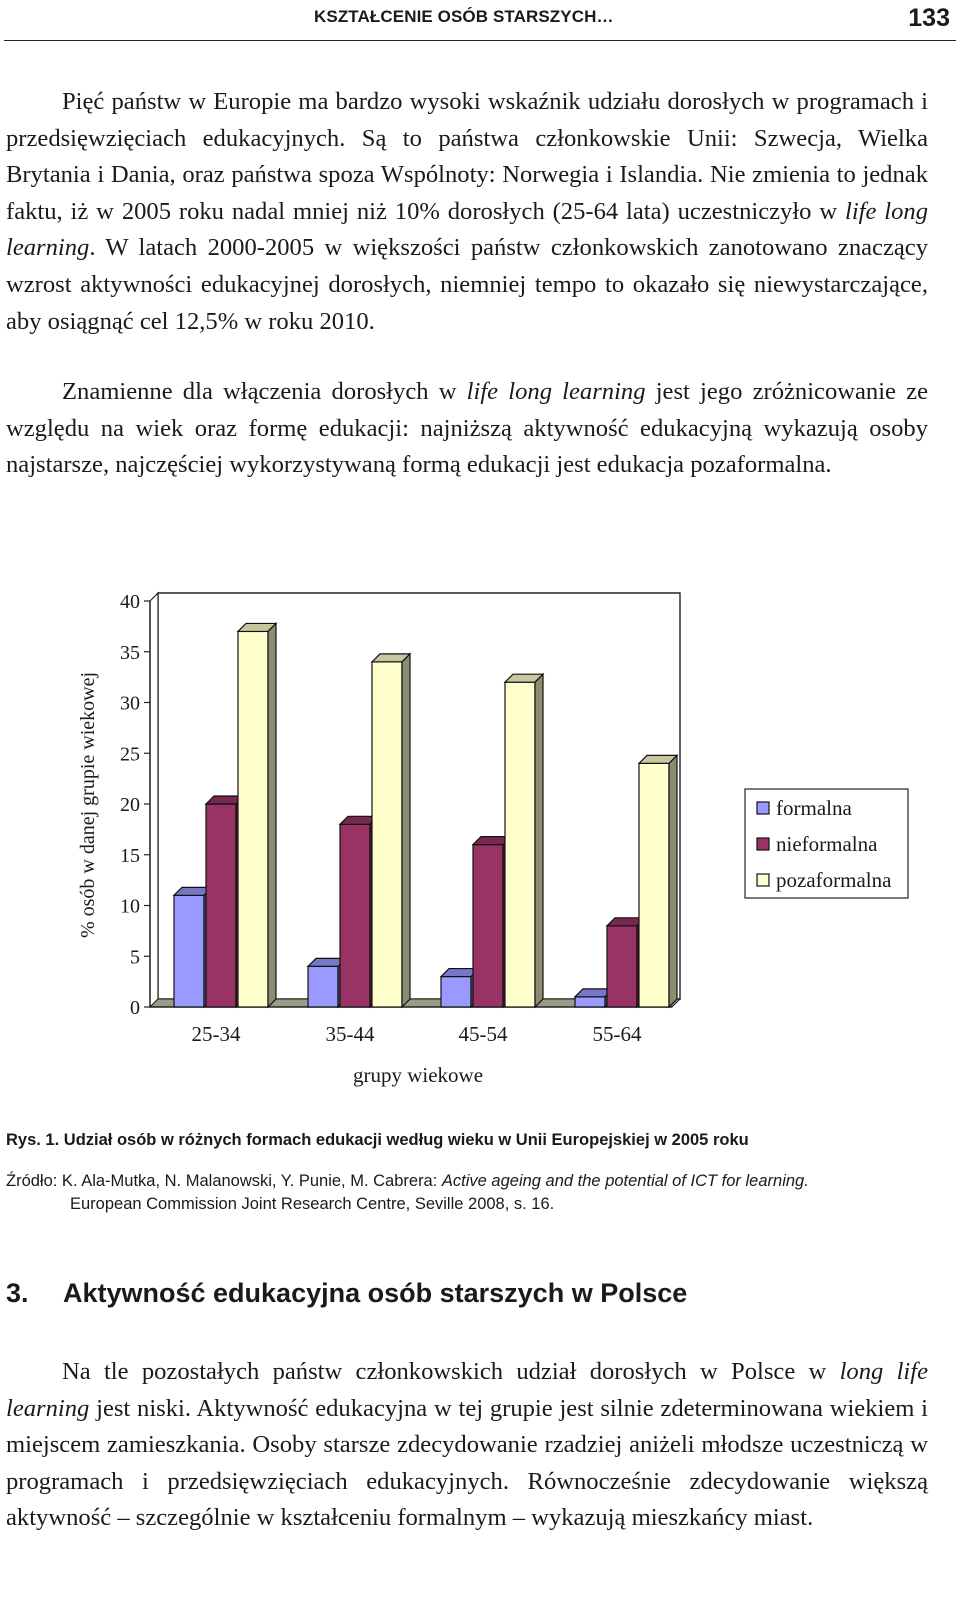  What do you see at coordinates (467, 229) in the screenshot?
I see `paragraph-1-emphasis: life long learning` at bounding box center [467, 229].